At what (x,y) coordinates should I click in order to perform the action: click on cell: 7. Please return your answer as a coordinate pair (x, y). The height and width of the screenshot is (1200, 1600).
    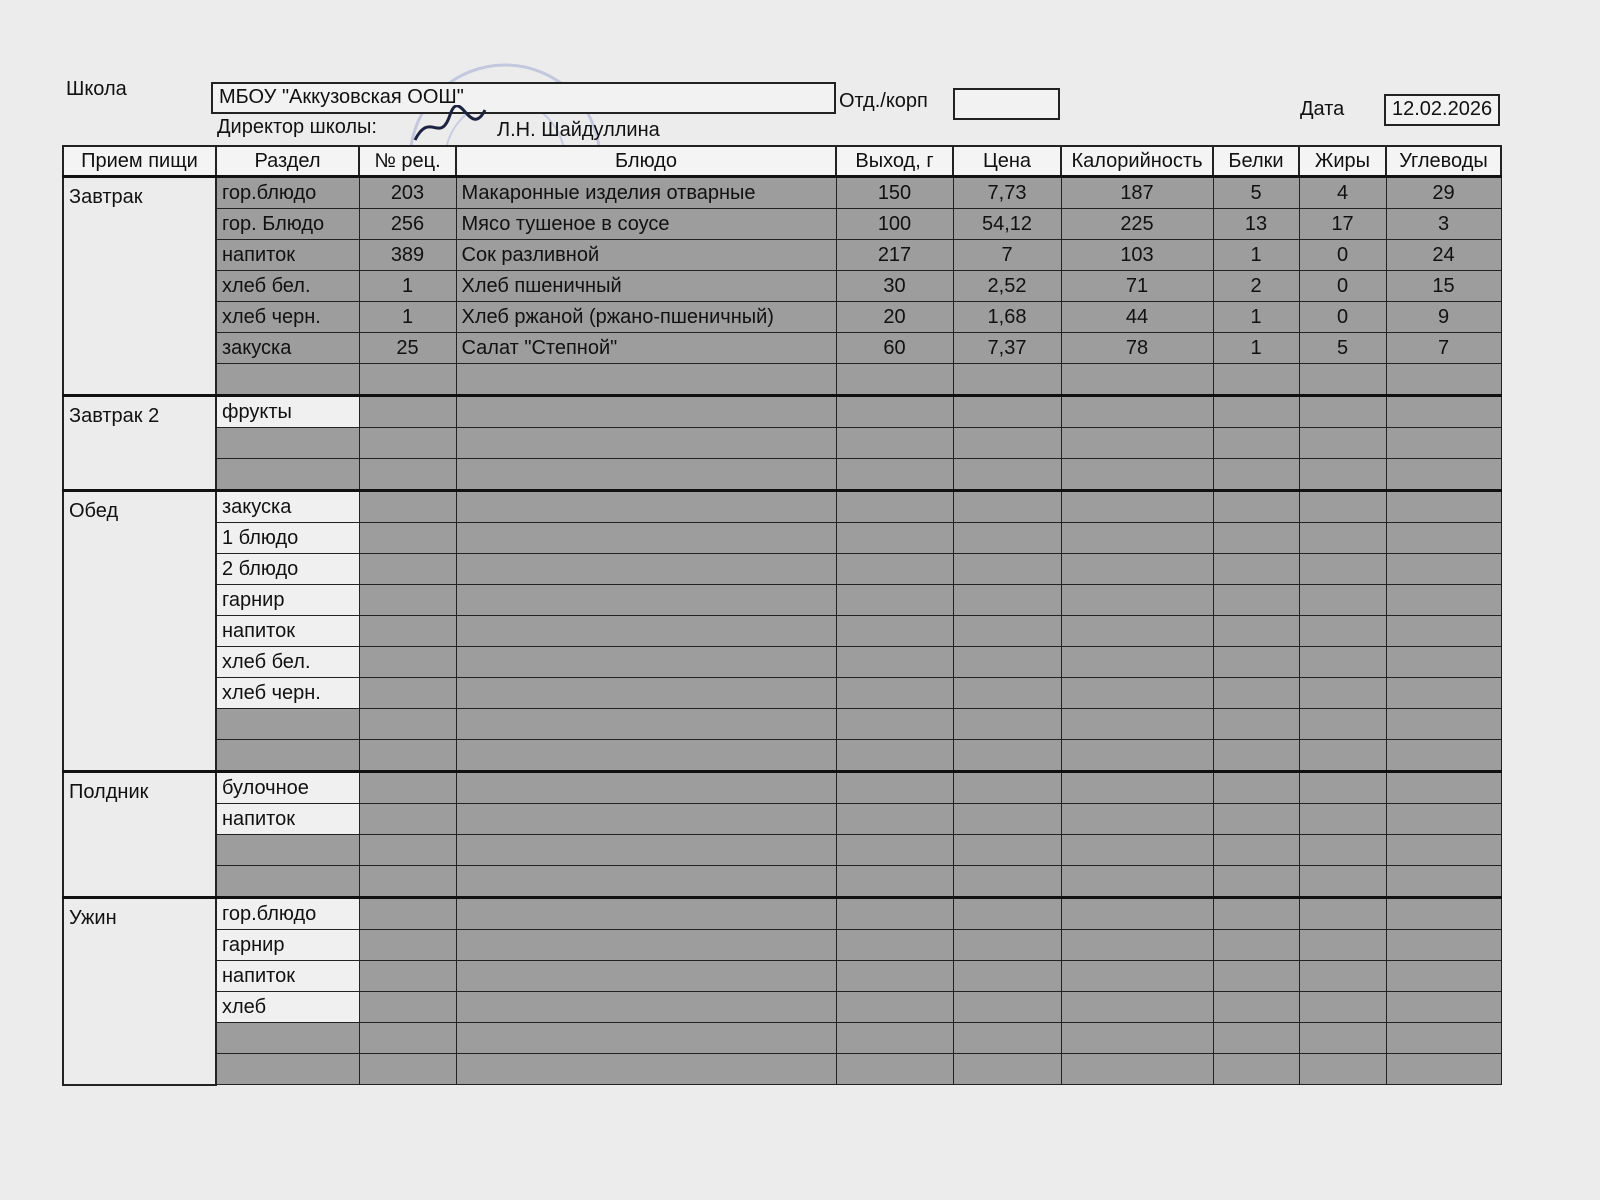
    Looking at the image, I should click on (1443, 348).